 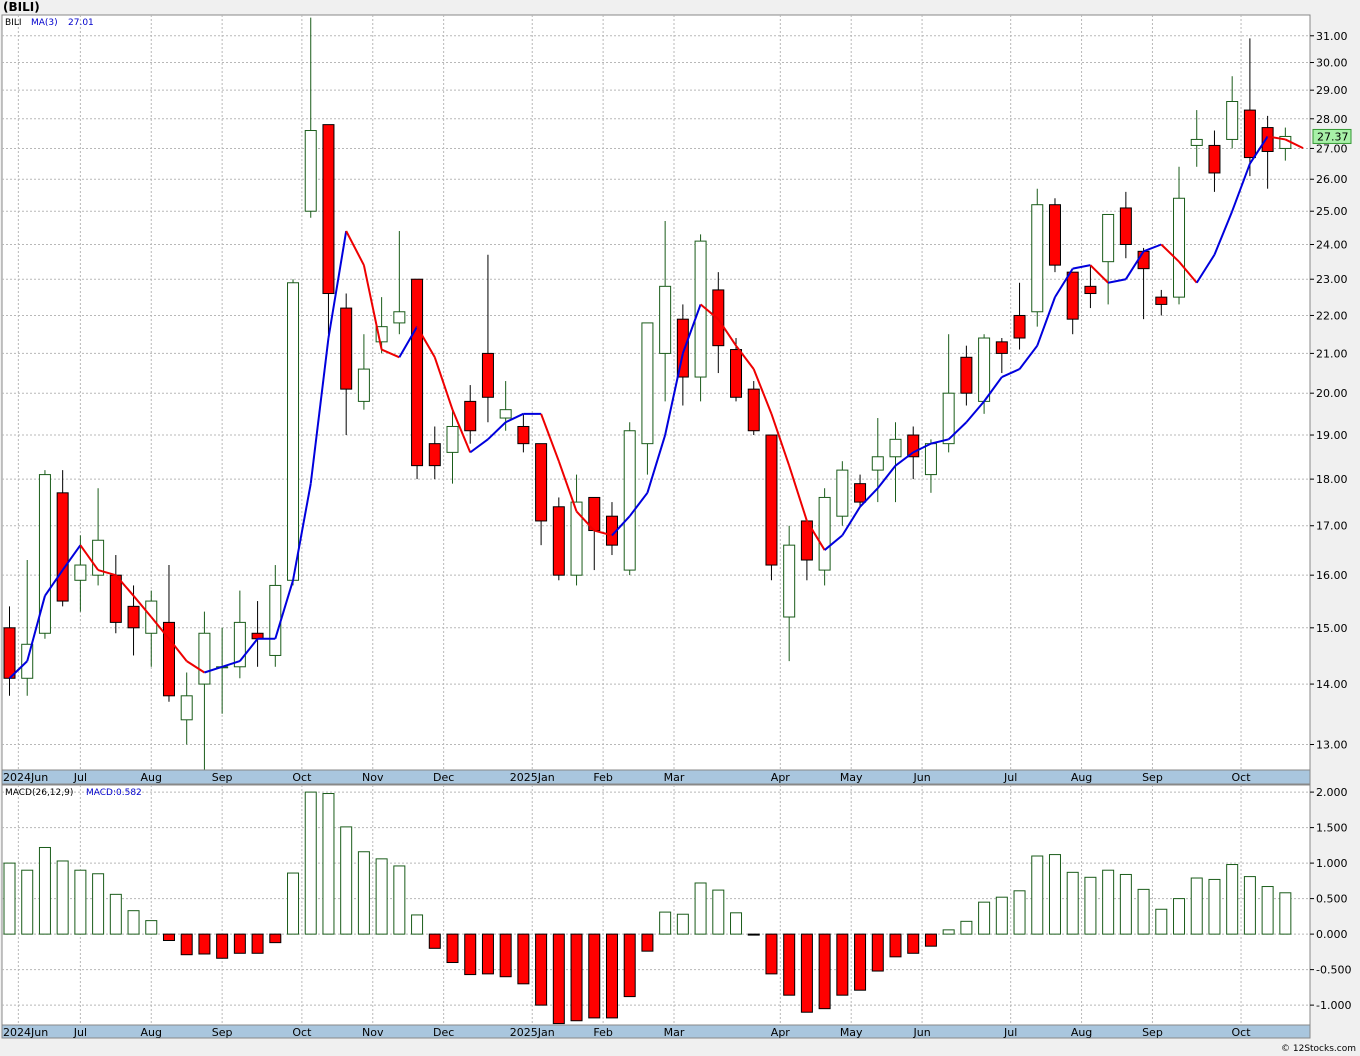 I want to click on macd-y-tick-label: -0.500, so click(x=1333, y=970).